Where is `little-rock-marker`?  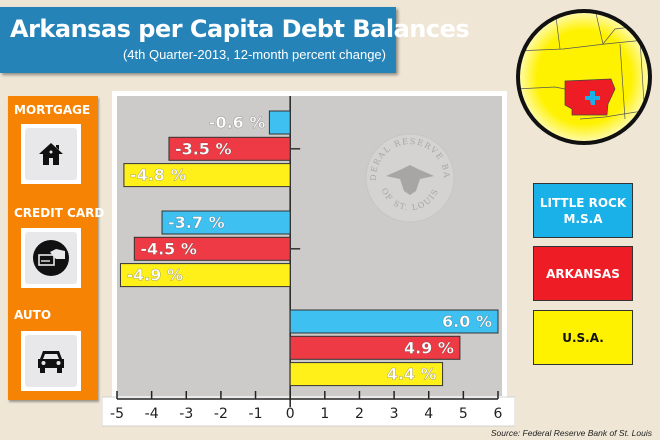 little-rock-marker is located at coordinates (592, 98).